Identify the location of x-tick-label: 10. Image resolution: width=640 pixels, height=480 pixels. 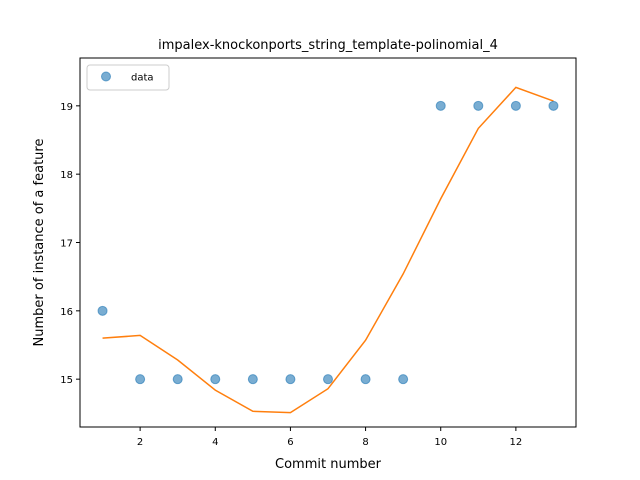
(440, 442).